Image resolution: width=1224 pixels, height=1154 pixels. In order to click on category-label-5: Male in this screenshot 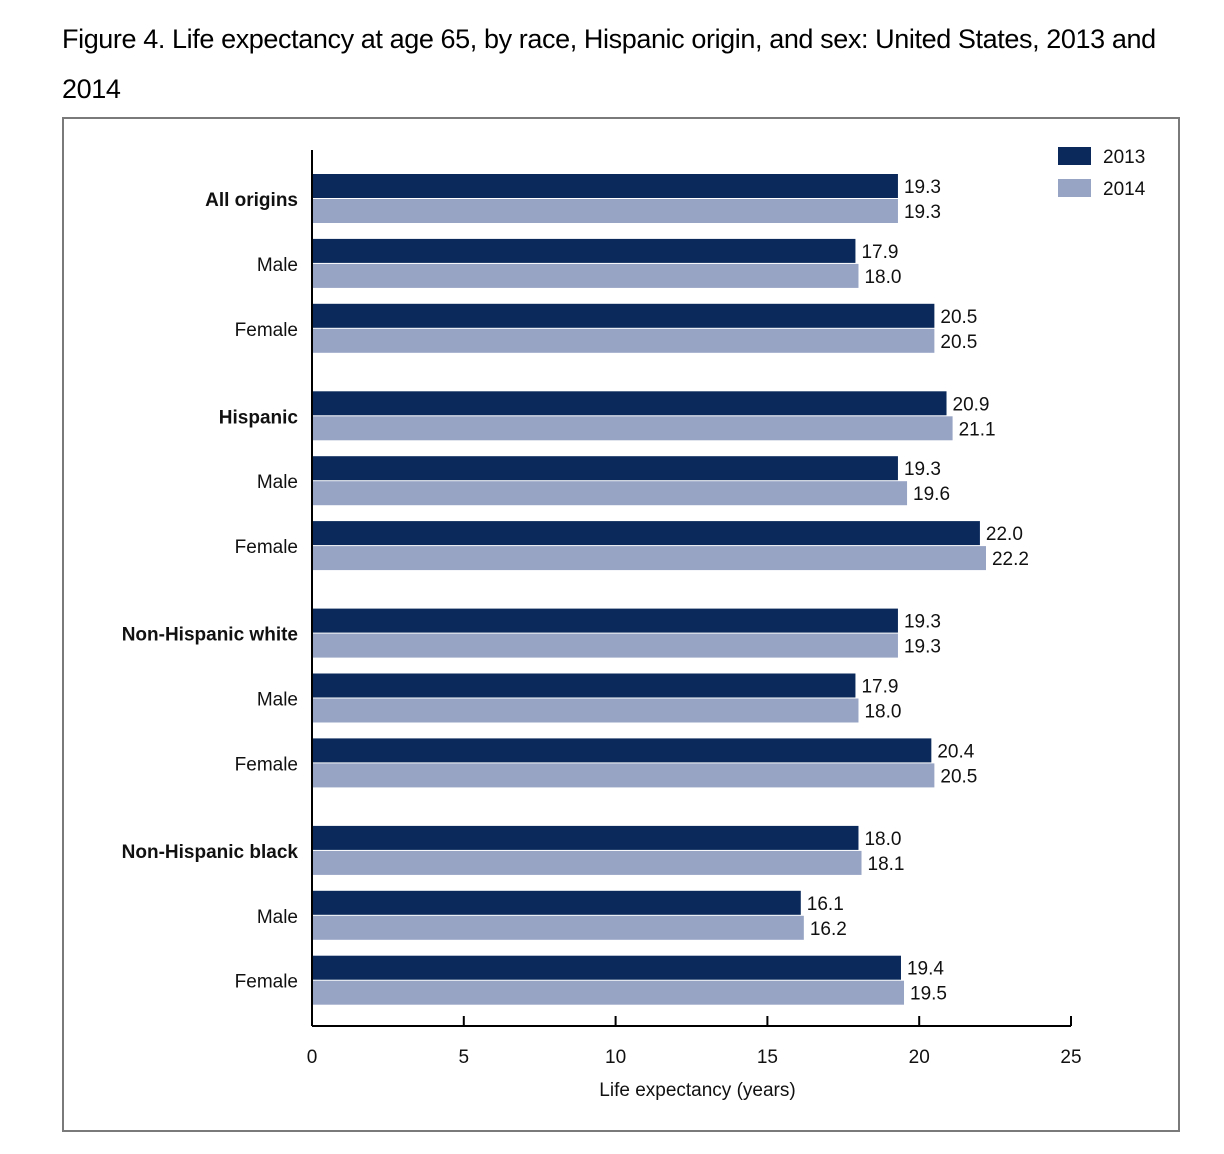, I will do `click(277, 482)`.